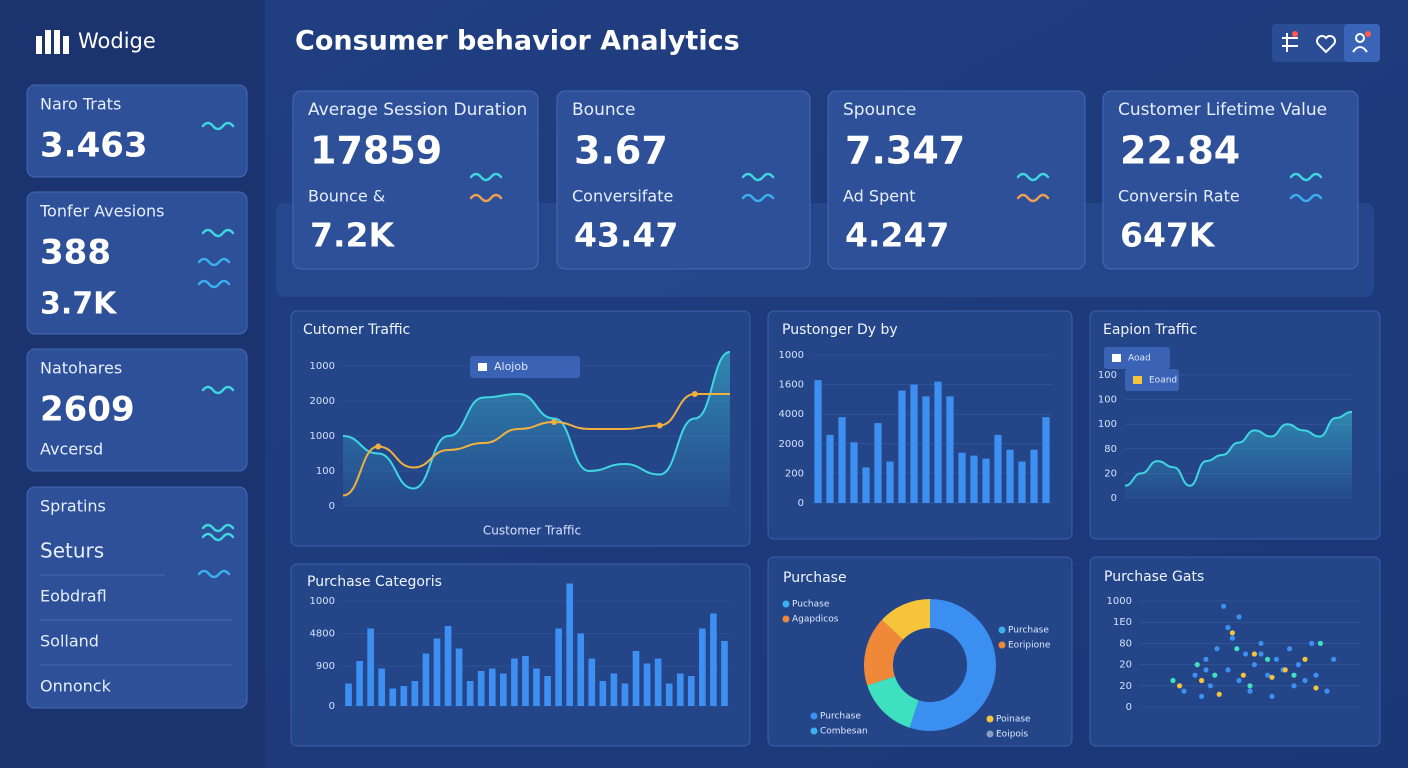 The image size is (1408, 768). I want to click on kpi-sub-value: 43.47, so click(626, 235).